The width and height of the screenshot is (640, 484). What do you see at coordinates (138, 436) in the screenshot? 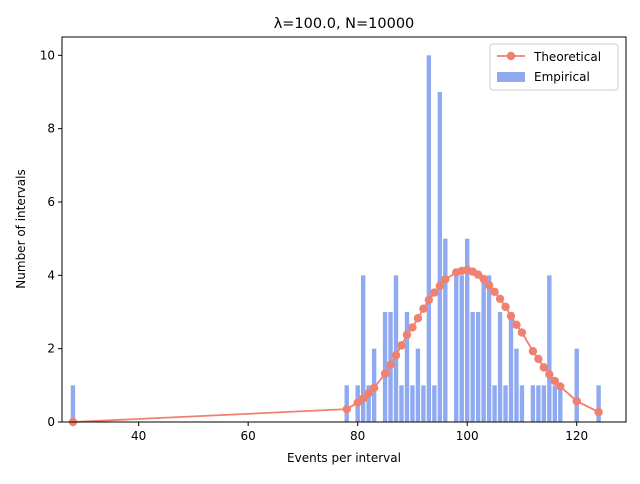
I see `x-tick-label: 40` at bounding box center [138, 436].